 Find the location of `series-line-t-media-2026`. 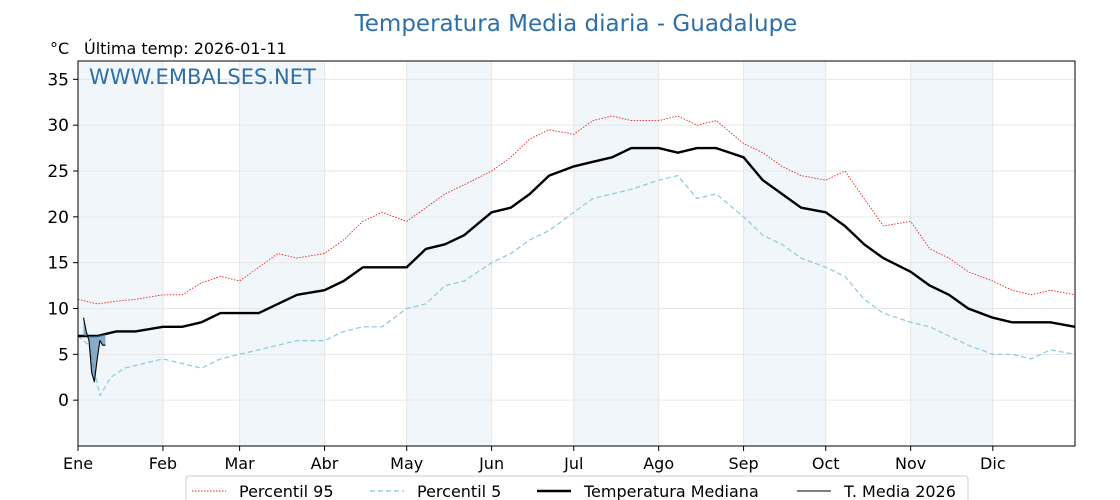

series-line-t-media-2026 is located at coordinates (94, 350).